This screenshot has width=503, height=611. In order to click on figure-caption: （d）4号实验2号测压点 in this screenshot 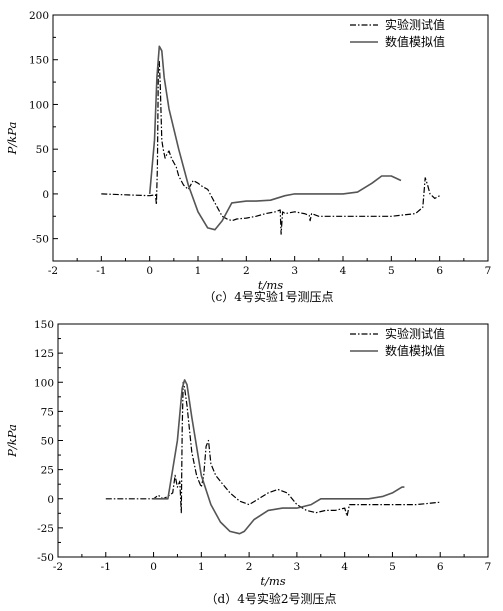, I will do `click(271, 598)`.